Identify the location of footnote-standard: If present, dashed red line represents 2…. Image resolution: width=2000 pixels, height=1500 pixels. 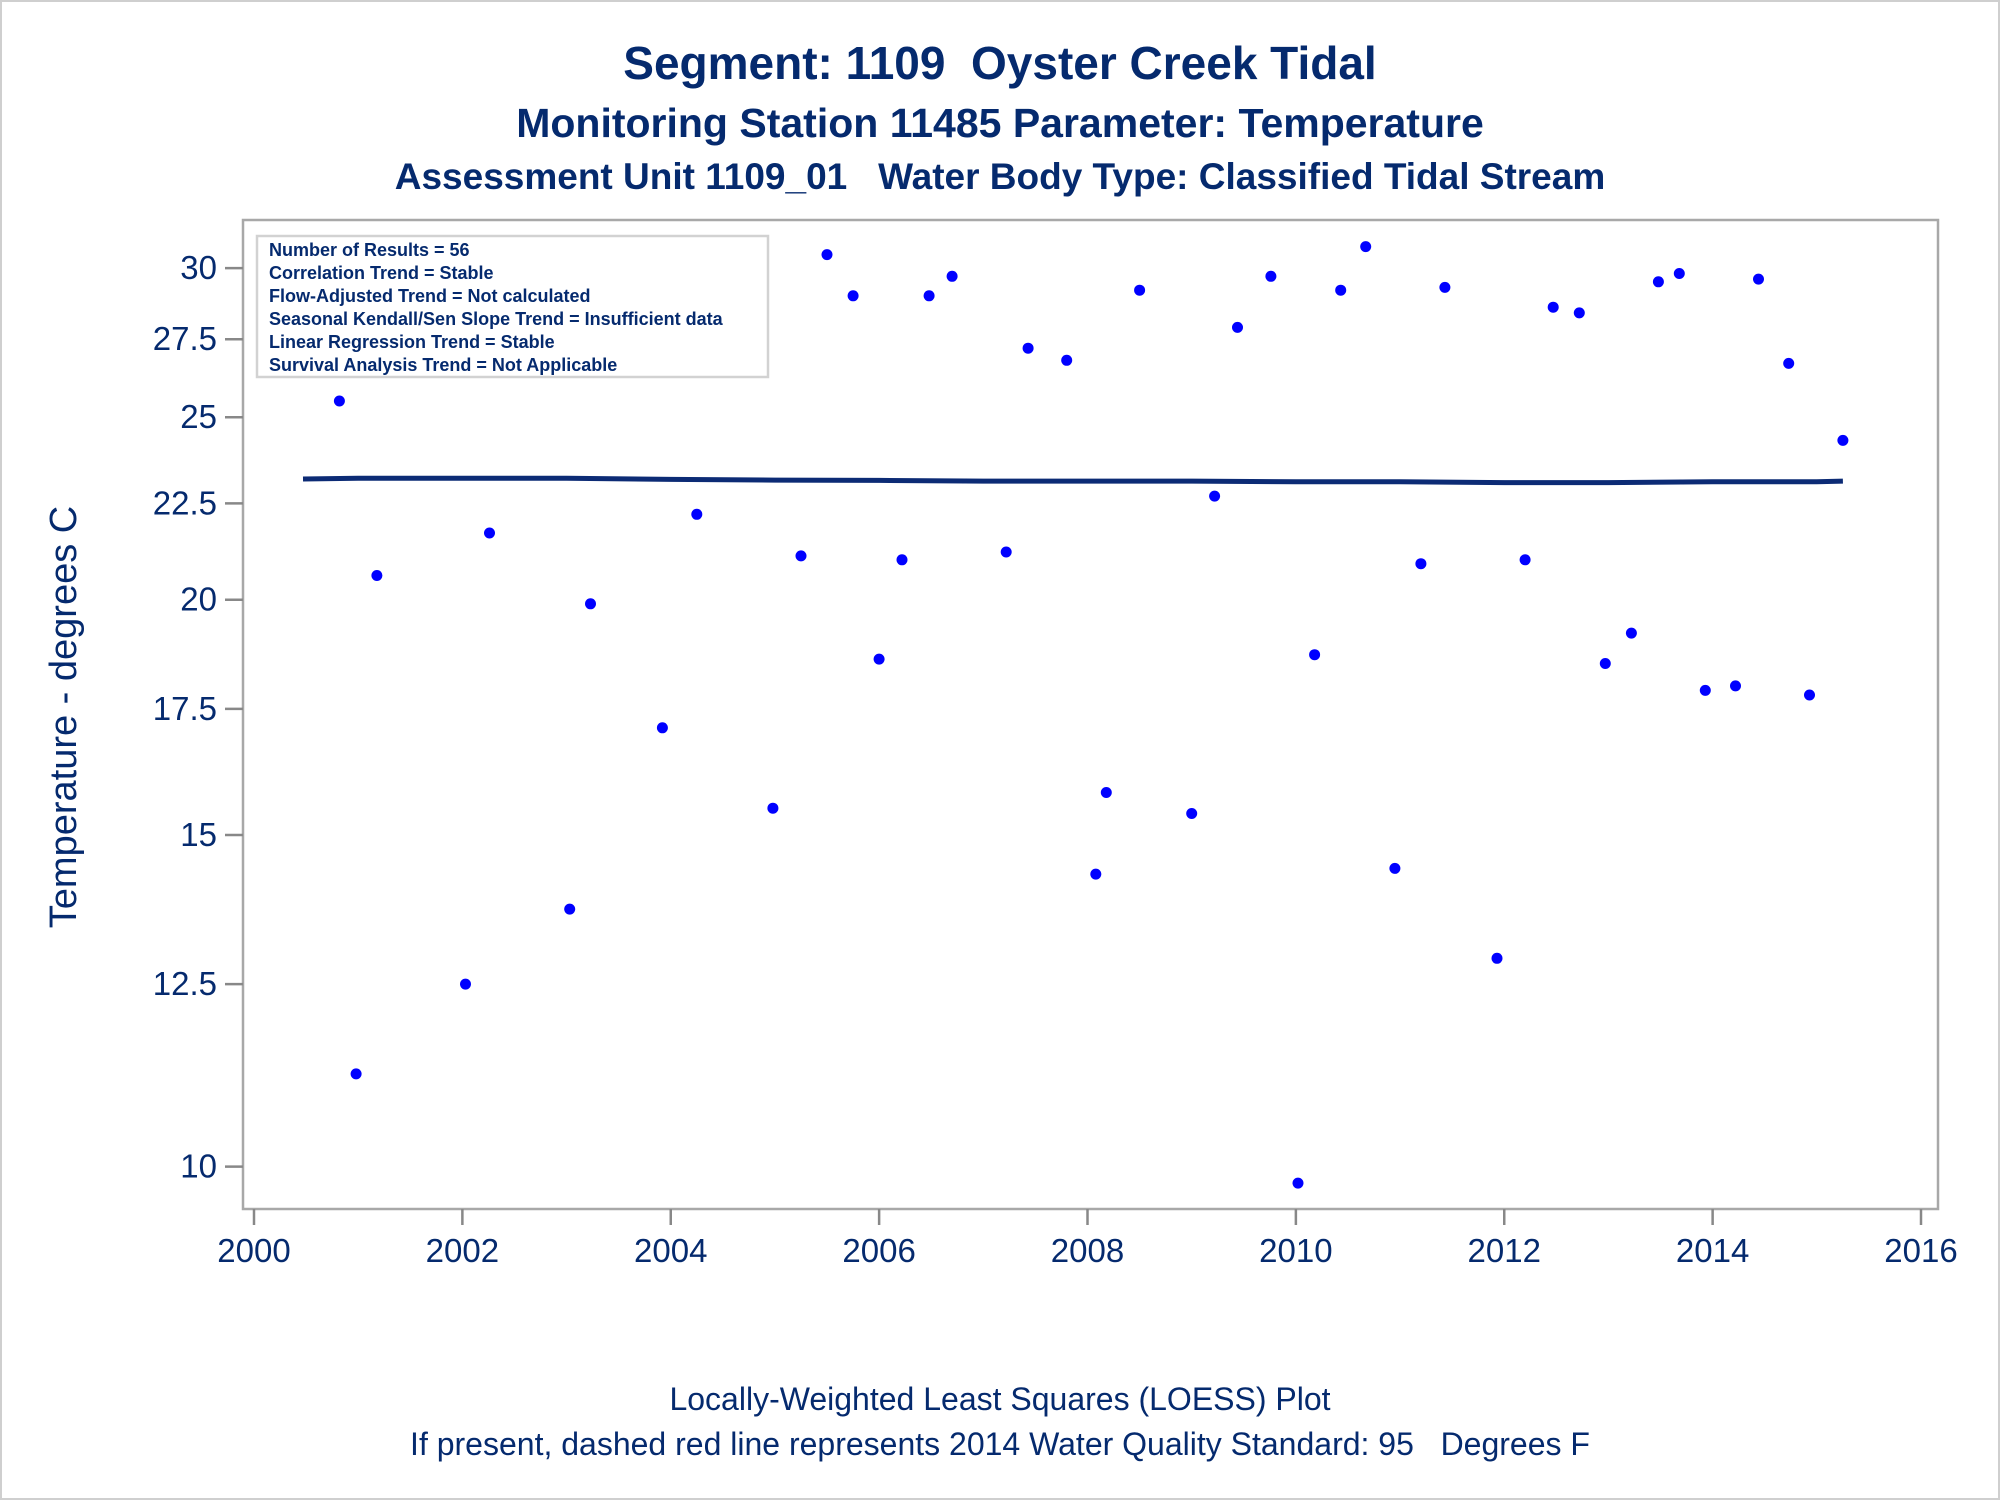
(1000, 1444).